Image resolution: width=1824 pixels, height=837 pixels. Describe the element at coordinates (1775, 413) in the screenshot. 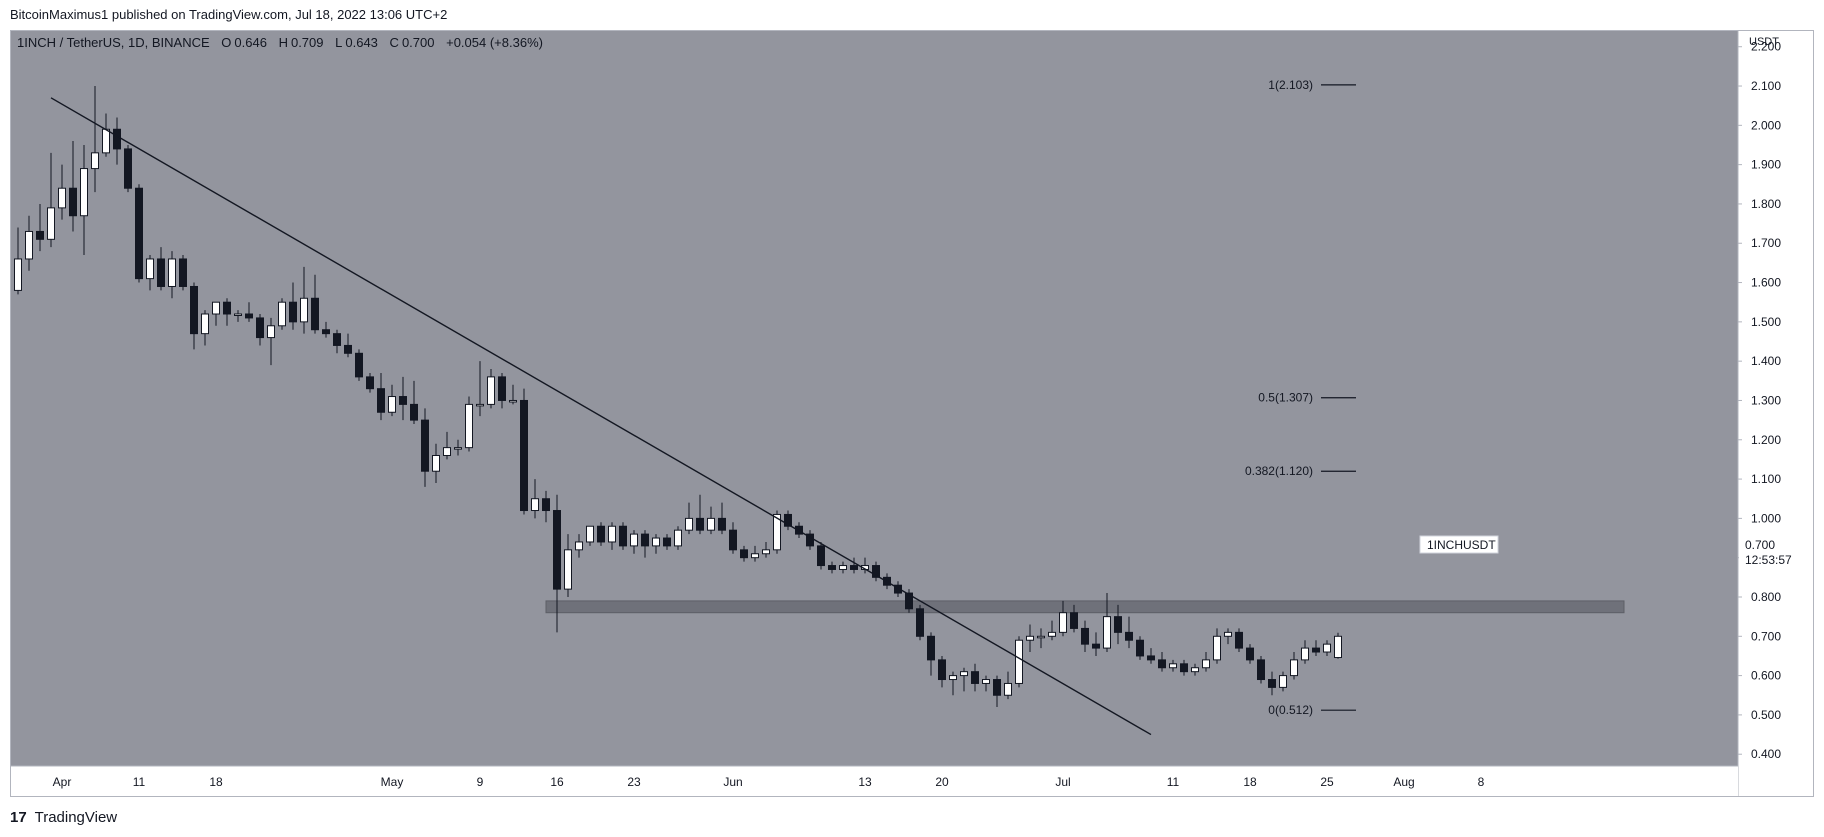

I see `price-axis` at that location.